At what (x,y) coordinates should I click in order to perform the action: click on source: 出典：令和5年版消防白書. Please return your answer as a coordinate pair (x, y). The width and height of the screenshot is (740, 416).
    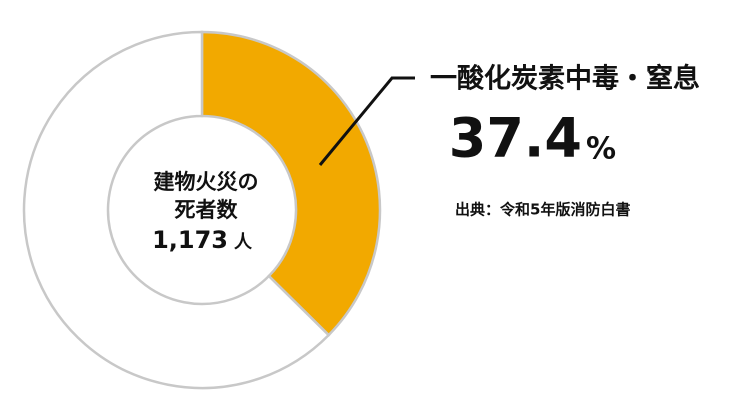
    Looking at the image, I should click on (542, 210).